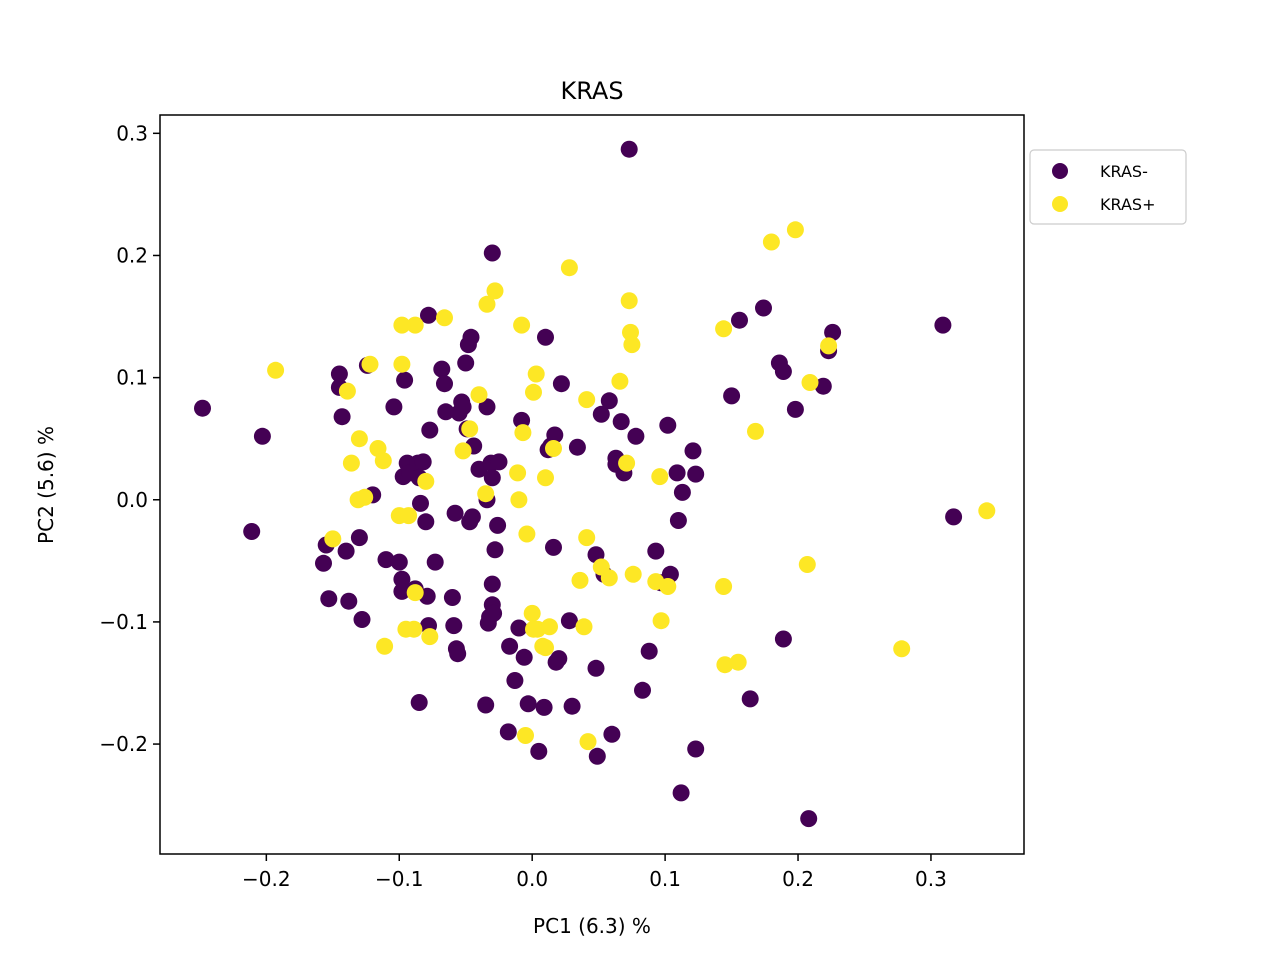  What do you see at coordinates (132, 133) in the screenshot?
I see `y-tick-label: 0.3` at bounding box center [132, 133].